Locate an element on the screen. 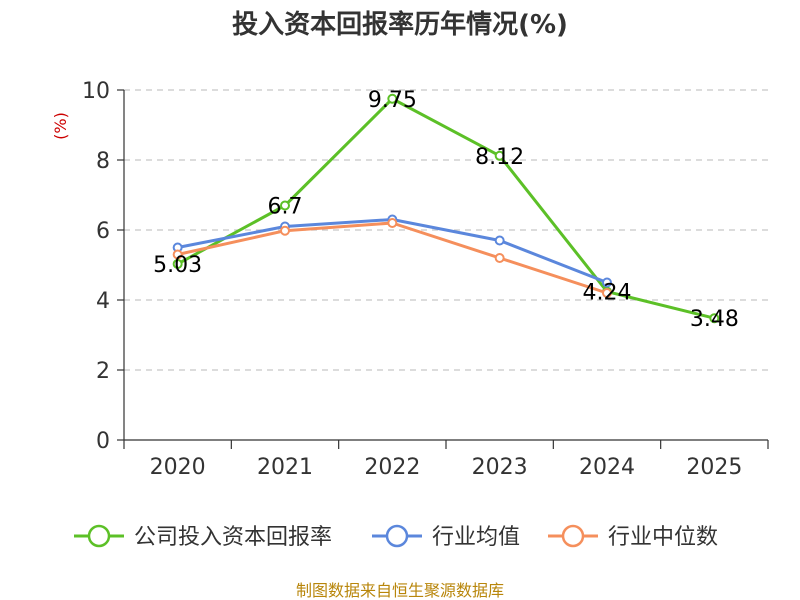 The image size is (800, 600). x-tick-label: 2021 is located at coordinates (285, 467).